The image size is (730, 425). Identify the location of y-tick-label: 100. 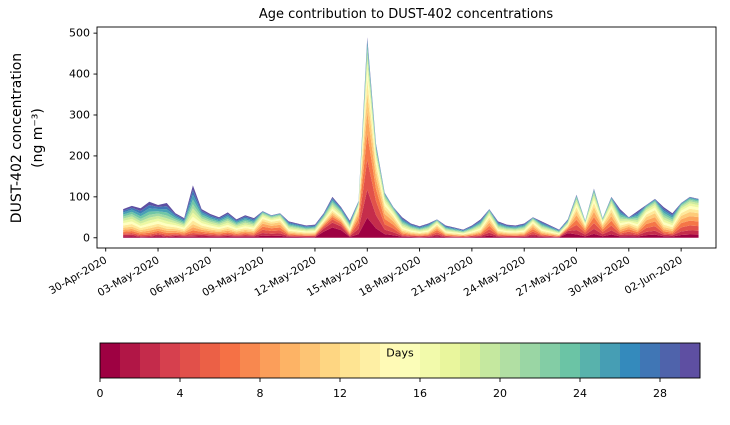
(79, 196).